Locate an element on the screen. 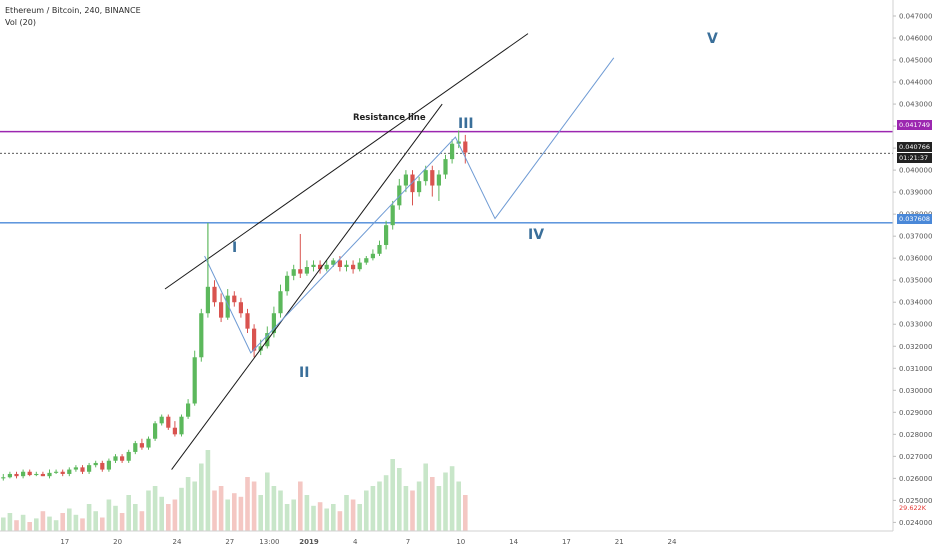 This screenshot has width=932, height=550. countdown-tag: 01:21:37 is located at coordinates (914, 158).